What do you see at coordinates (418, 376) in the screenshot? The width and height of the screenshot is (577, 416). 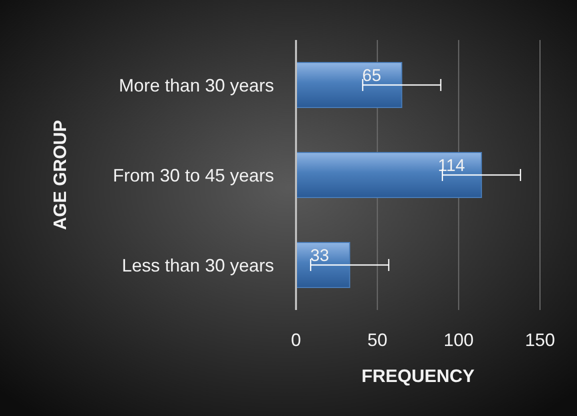 I see `x-axis-title: FREQUENCY` at bounding box center [418, 376].